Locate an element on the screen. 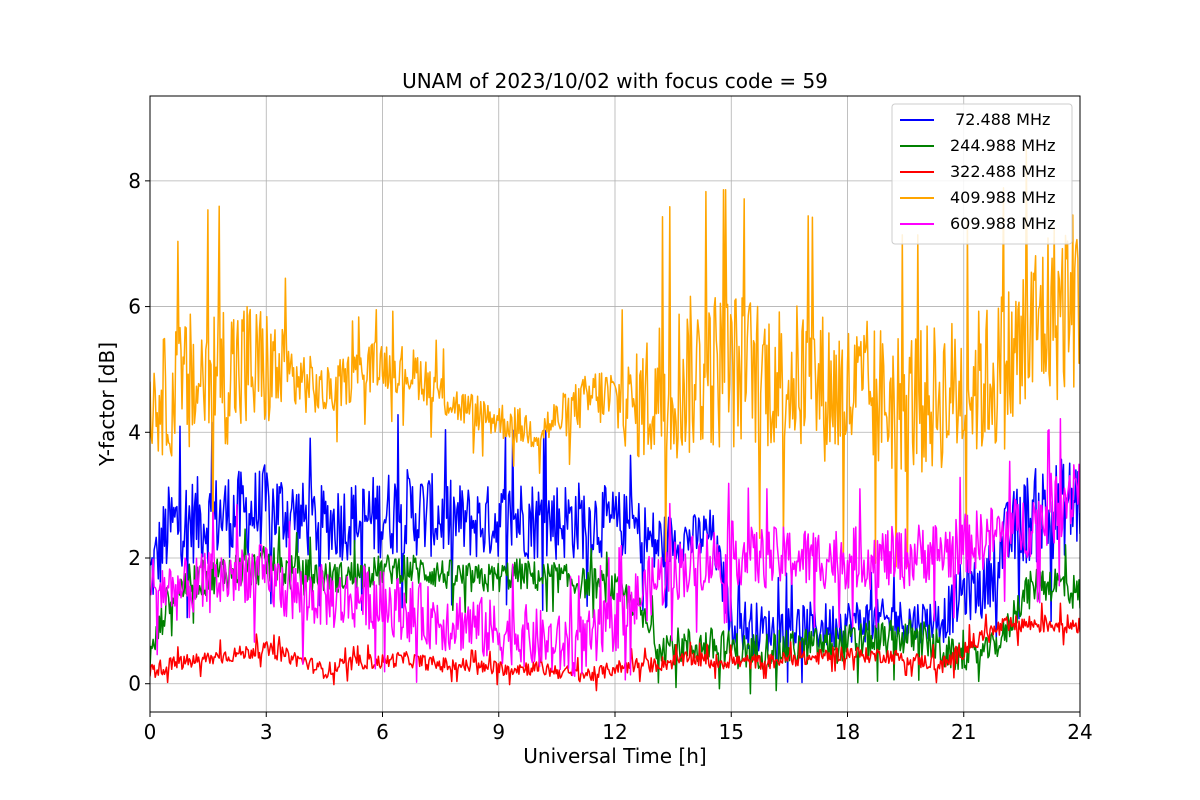  series-line is located at coordinates (615, 647).